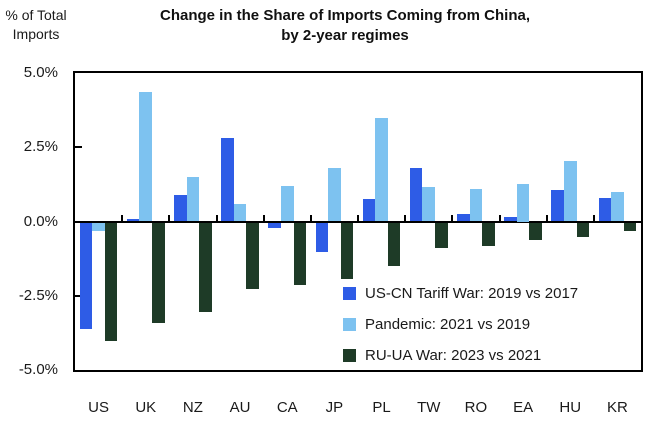  Describe the element at coordinates (86, 276) in the screenshot. I see `bar-us-series0` at that location.